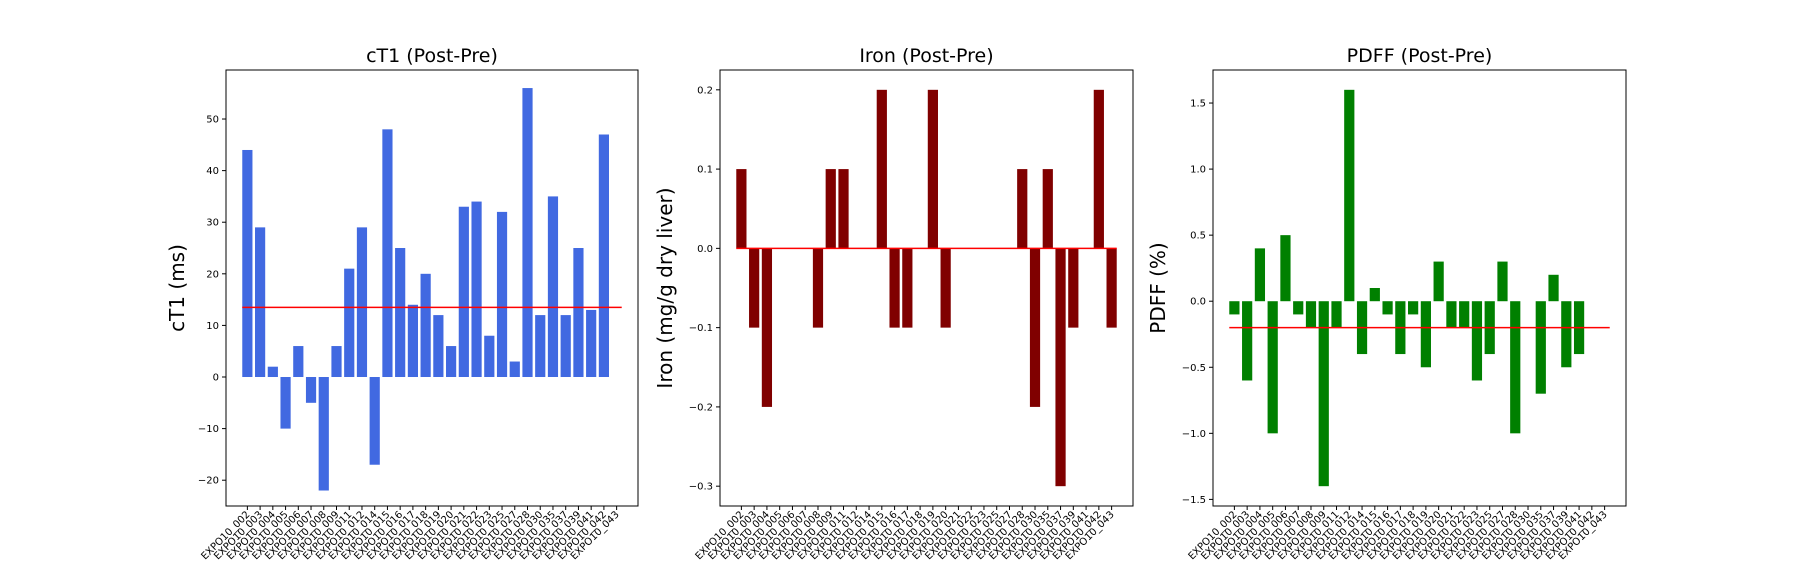 The width and height of the screenshot is (1800, 576). What do you see at coordinates (1198, 170) in the screenshot?
I see `pdff-ytick-label: 1.0` at bounding box center [1198, 170].